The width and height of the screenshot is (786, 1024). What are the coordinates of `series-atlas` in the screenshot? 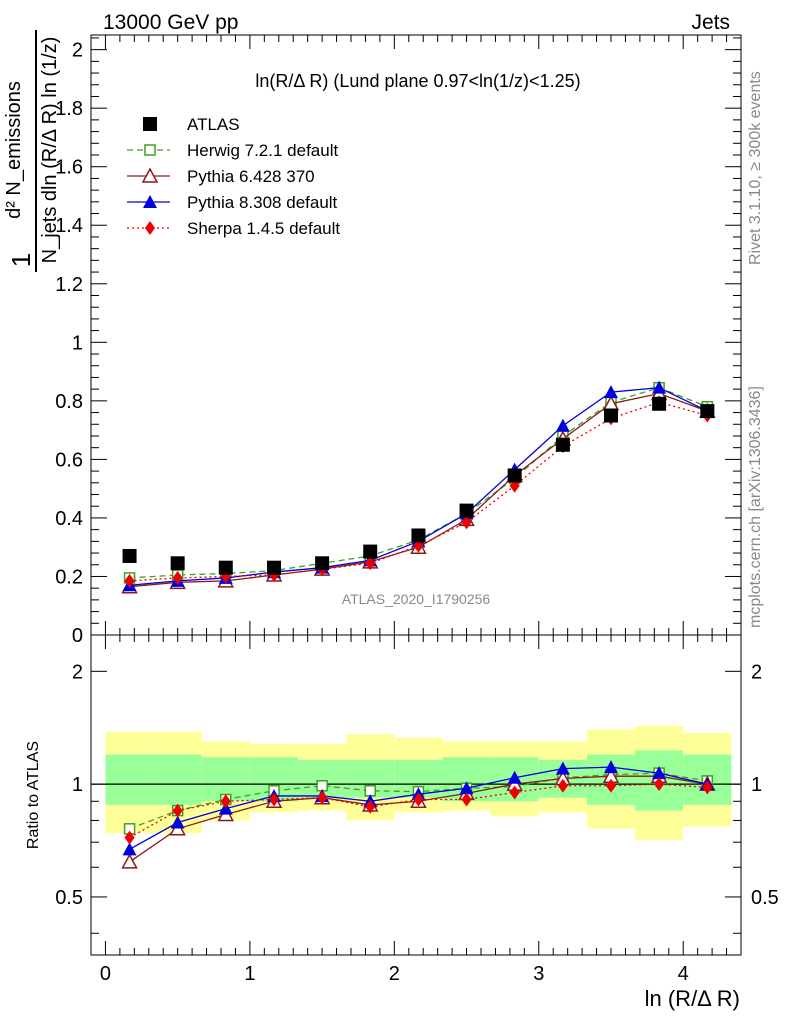 It's located at (418, 485).